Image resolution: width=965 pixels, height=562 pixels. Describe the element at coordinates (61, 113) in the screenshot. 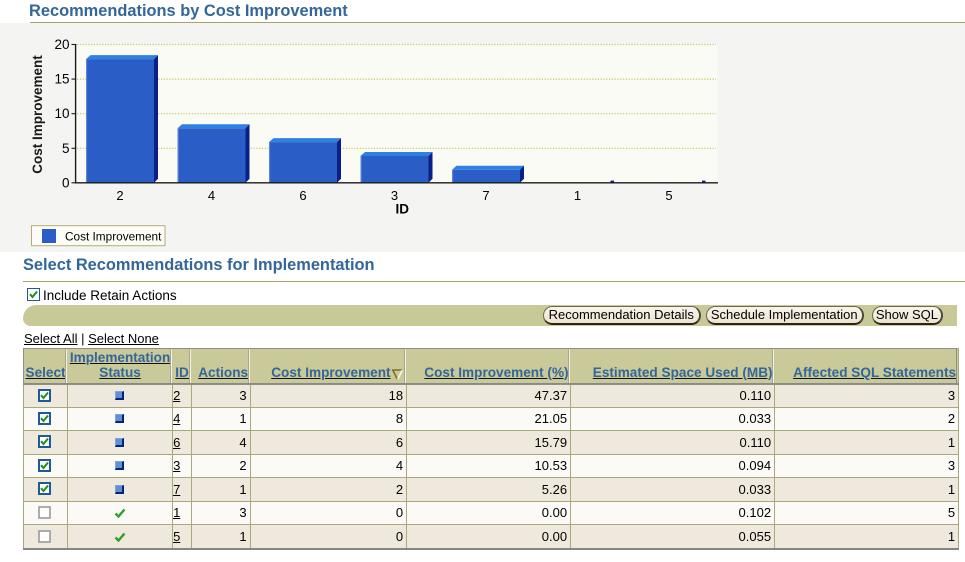

I see `svg-text: 10` at that location.